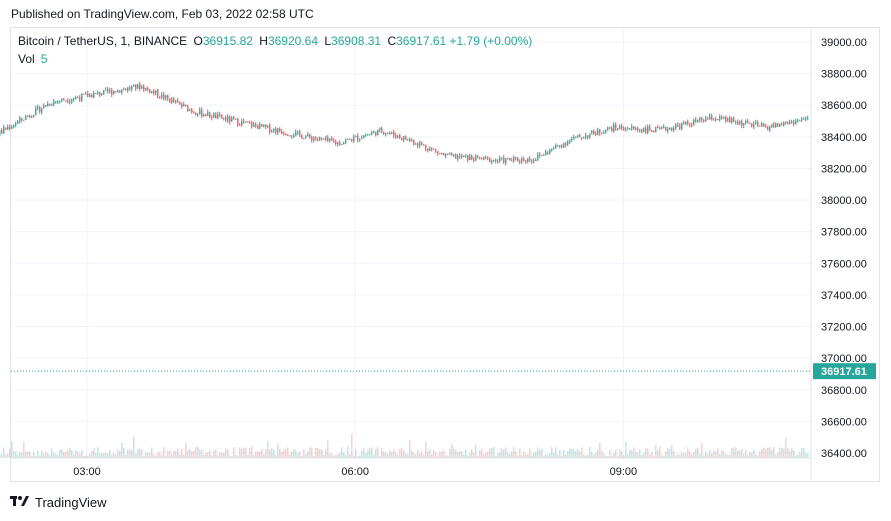  I want to click on symbol-label: Bitcoin / TetherUS, 1, BINANCE, so click(103, 41).